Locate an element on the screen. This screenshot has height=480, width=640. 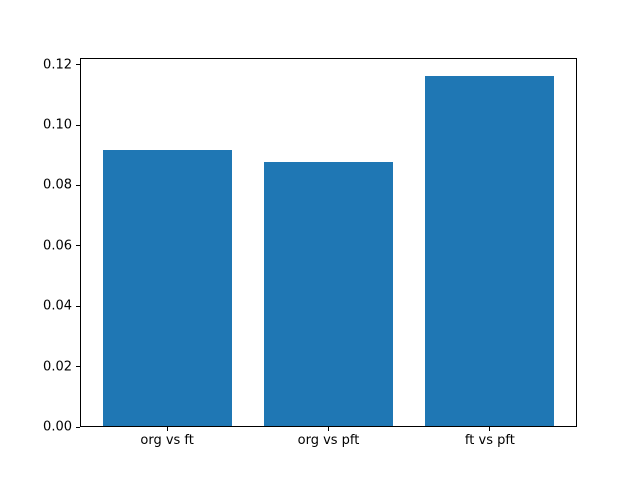
y-tick-label: 0.00 is located at coordinates (57, 427).